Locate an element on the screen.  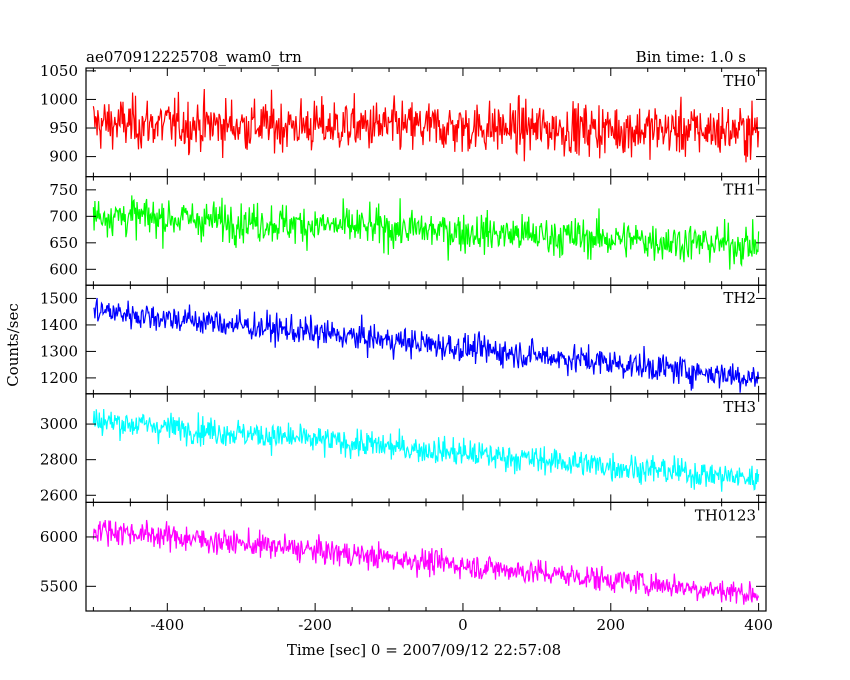
series-label-th3: TH3 is located at coordinates (739, 407).